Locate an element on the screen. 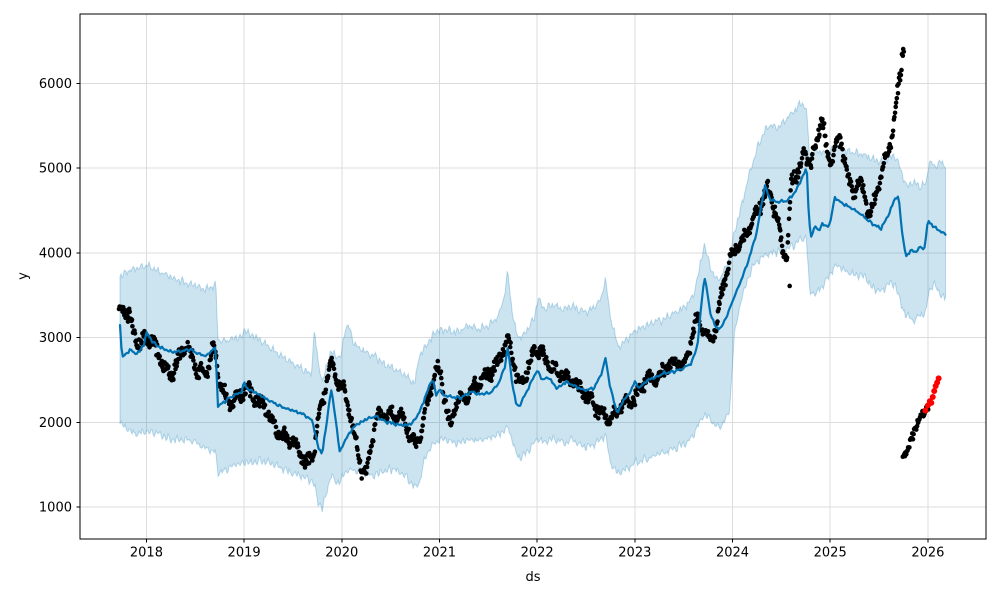  outlier-points is located at coordinates (789, 286).